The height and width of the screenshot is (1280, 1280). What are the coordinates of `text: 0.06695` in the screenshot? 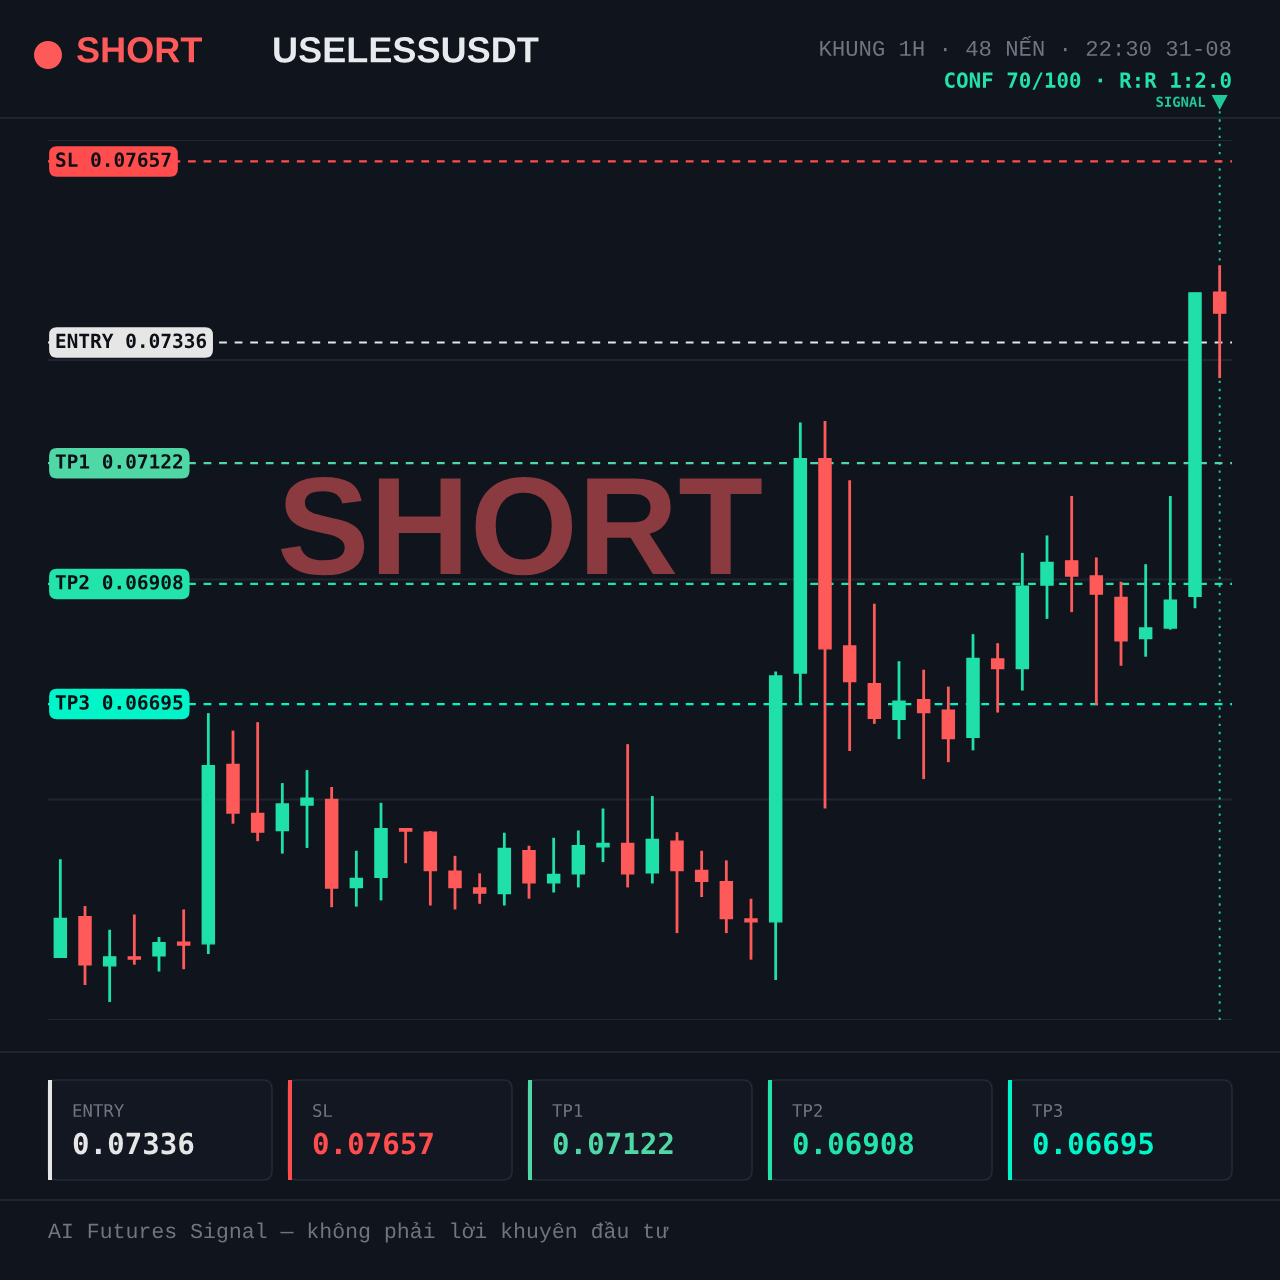 It's located at (1093, 1143).